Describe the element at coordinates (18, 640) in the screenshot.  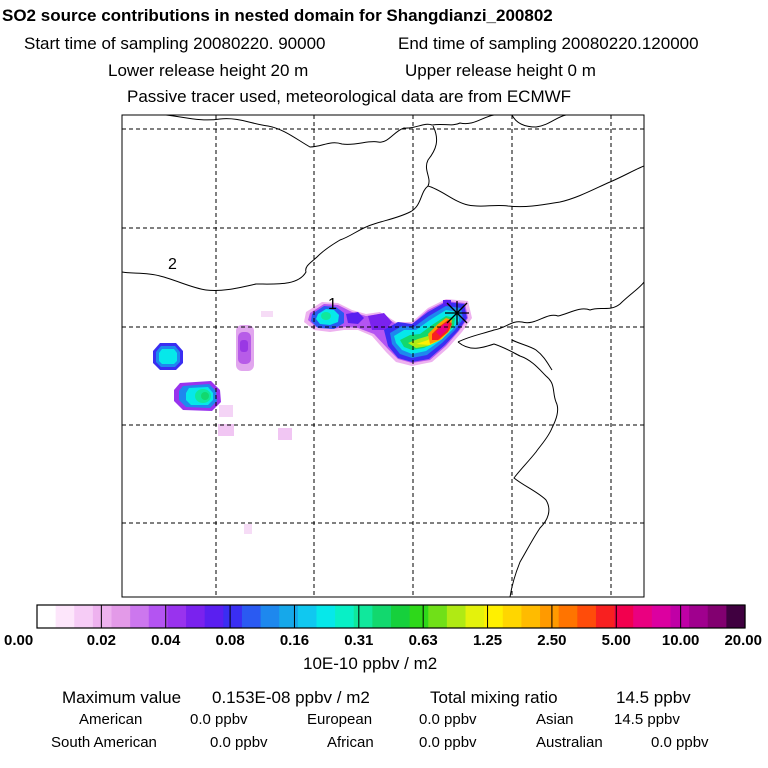
I see `legend-tick-label: 0.00` at that location.